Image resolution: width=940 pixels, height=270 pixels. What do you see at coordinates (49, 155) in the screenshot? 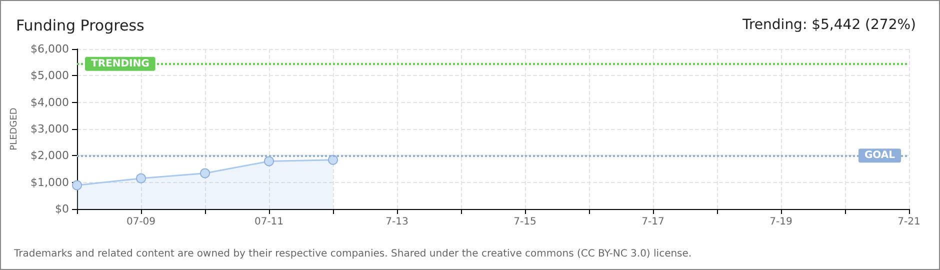
I see `y-tick-label: $2,000` at bounding box center [49, 155].